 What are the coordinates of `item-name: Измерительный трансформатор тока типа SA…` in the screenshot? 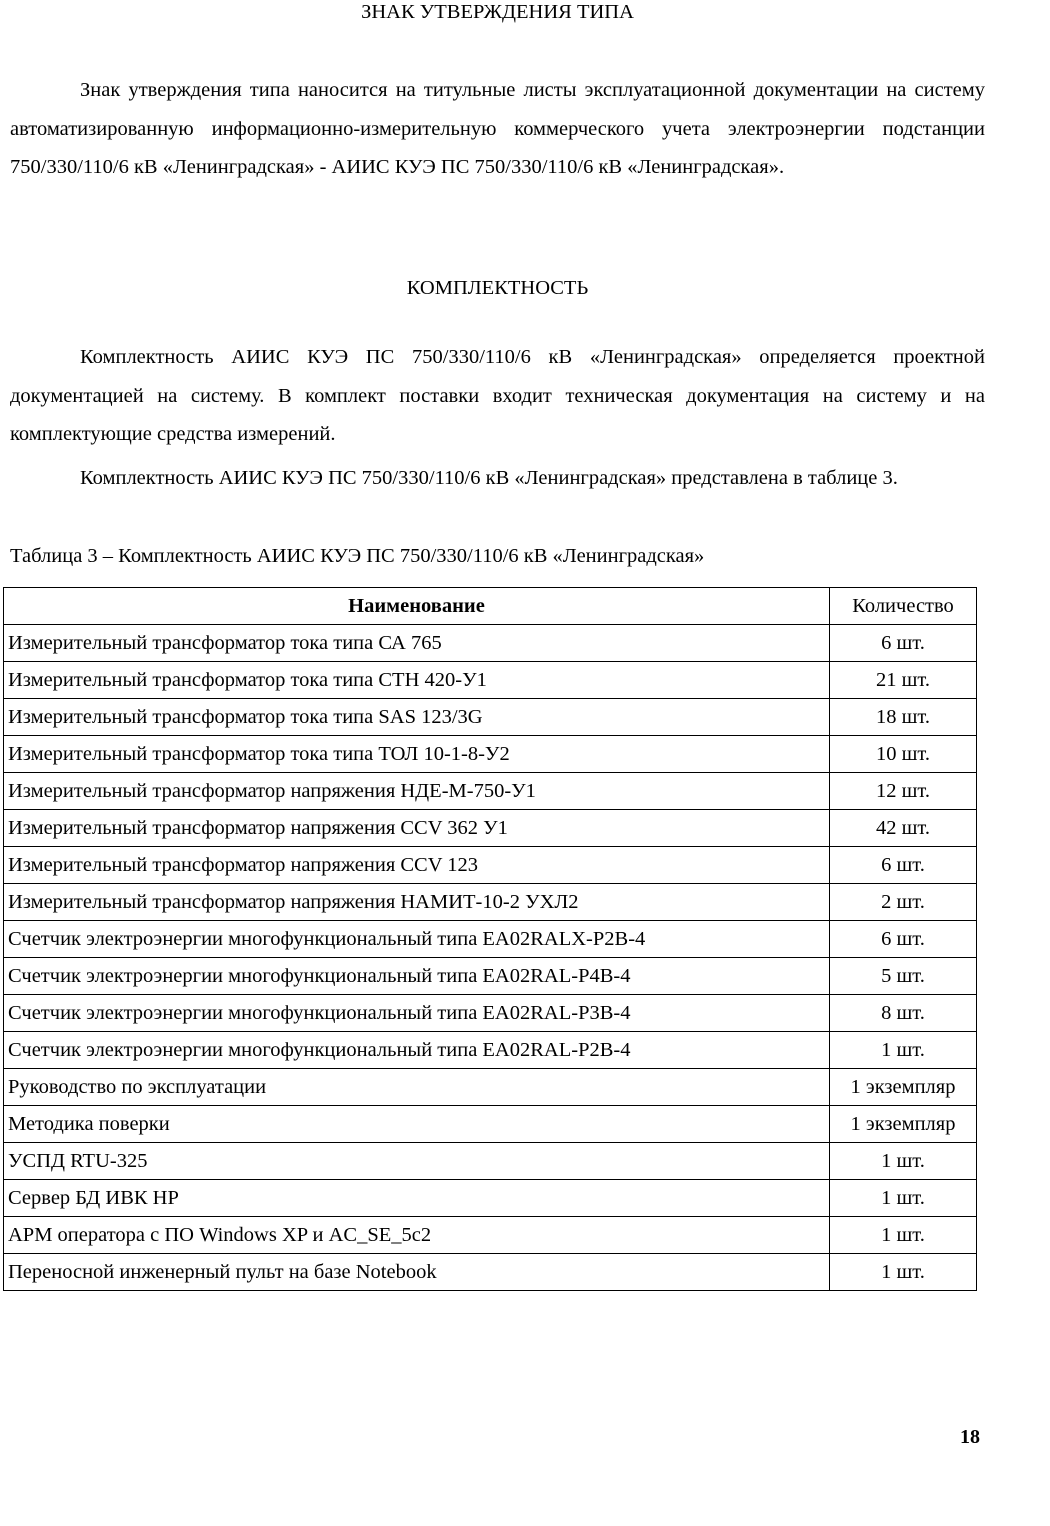 It's located at (416, 717).